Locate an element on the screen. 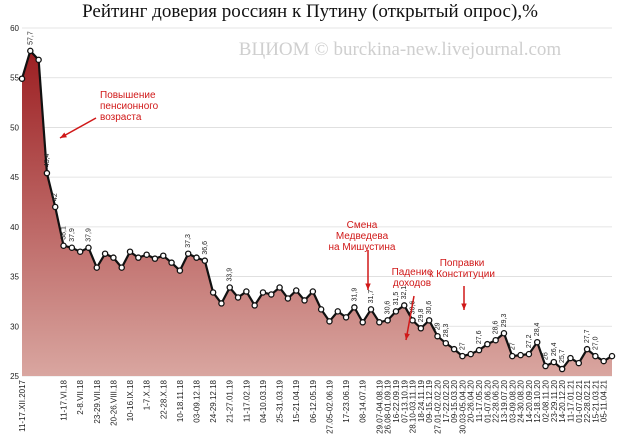 Image resolution: width=620 pixels, height=443 pixels. annotation: возраста is located at coordinates (121, 117).